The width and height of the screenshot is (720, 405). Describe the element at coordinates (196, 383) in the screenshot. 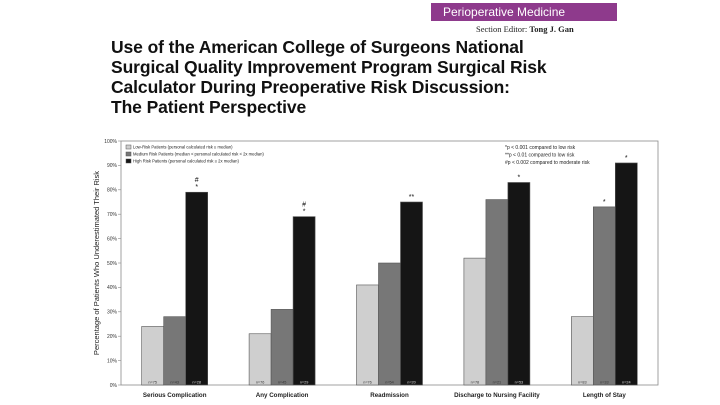

I see `bar-n-label: n=28` at that location.